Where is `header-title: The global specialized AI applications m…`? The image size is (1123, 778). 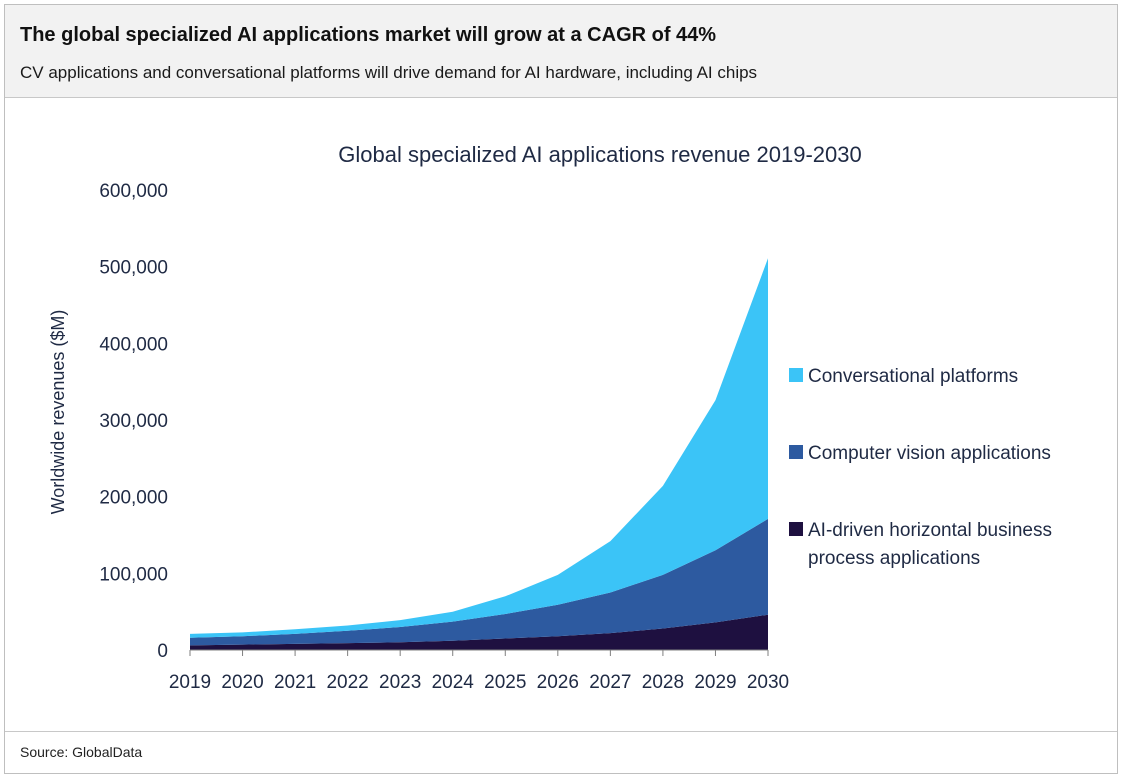
header-title: The global specialized AI applications m… is located at coordinates (368, 35).